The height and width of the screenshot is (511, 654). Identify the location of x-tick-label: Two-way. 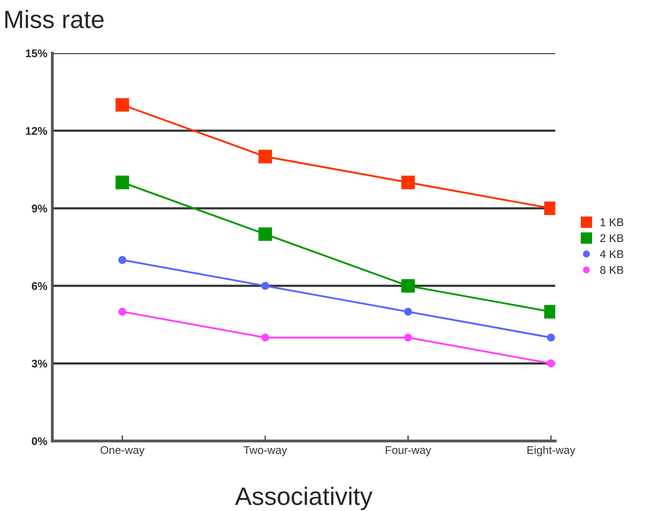
(266, 451).